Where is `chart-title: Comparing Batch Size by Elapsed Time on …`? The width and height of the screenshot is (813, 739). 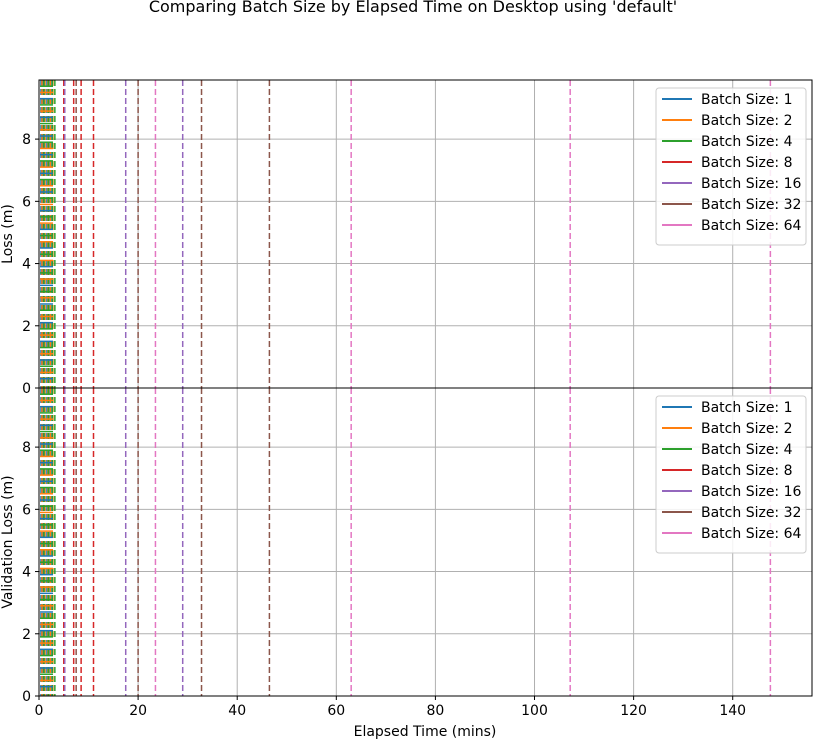 chart-title: Comparing Batch Size by Elapsed Time on … is located at coordinates (413, 8).